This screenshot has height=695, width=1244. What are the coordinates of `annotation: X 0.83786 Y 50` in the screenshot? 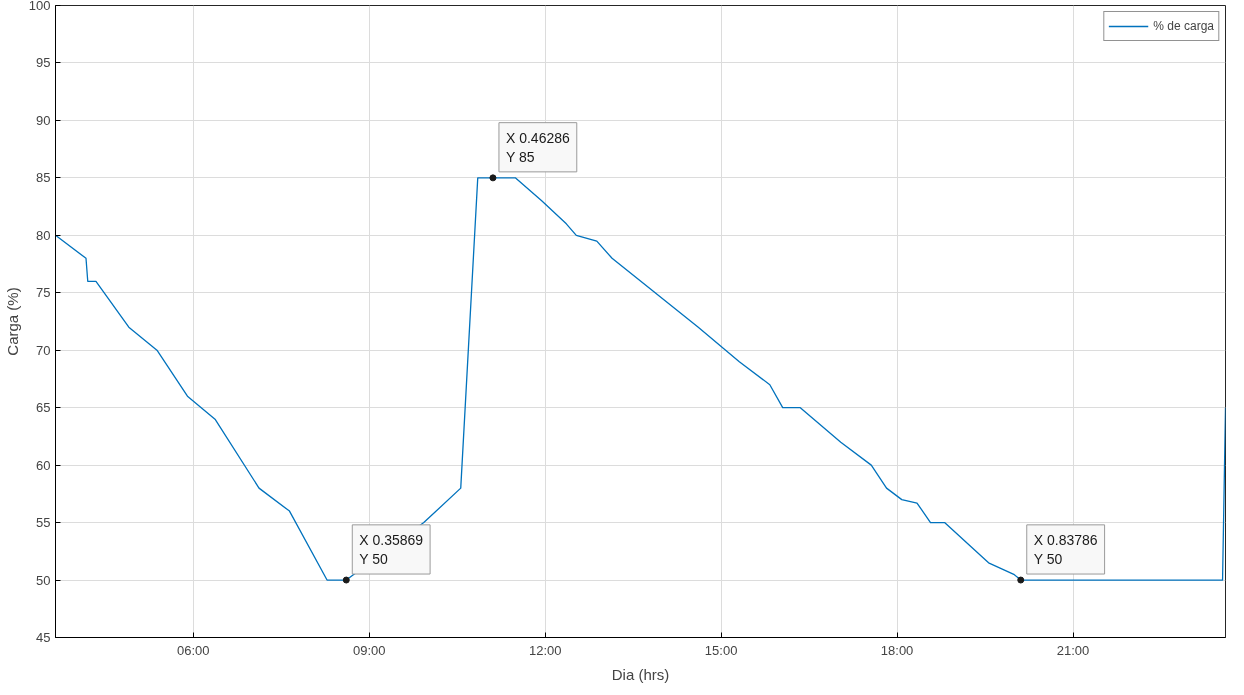 It's located at (1065, 549).